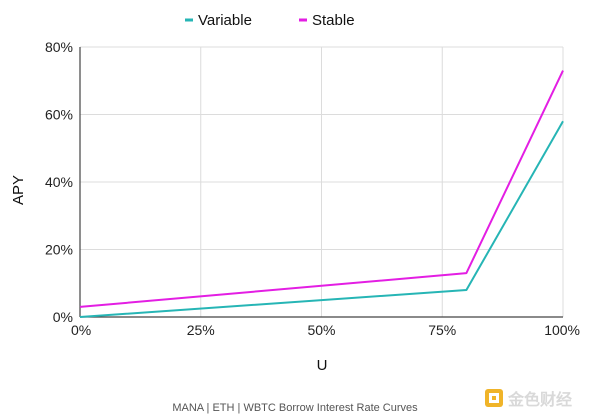  I want to click on legend-label: Variable, so click(225, 20).